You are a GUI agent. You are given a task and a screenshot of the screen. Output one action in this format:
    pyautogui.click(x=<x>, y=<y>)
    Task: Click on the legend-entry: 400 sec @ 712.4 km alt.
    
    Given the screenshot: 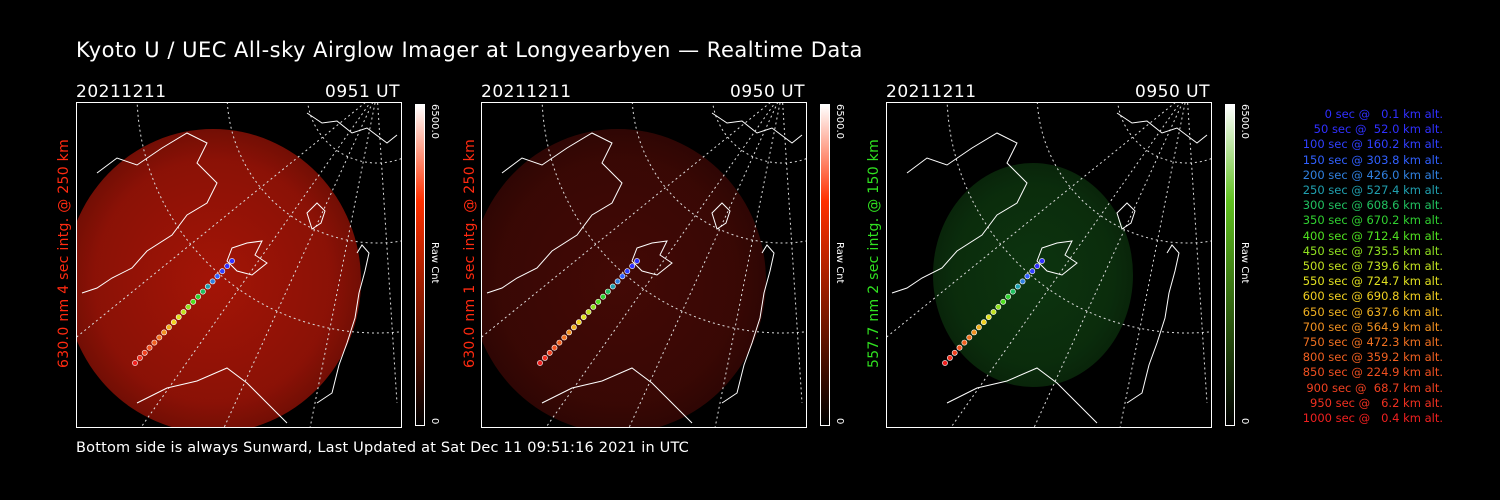 What is the action you would take?
    pyautogui.click(x=1372, y=235)
    